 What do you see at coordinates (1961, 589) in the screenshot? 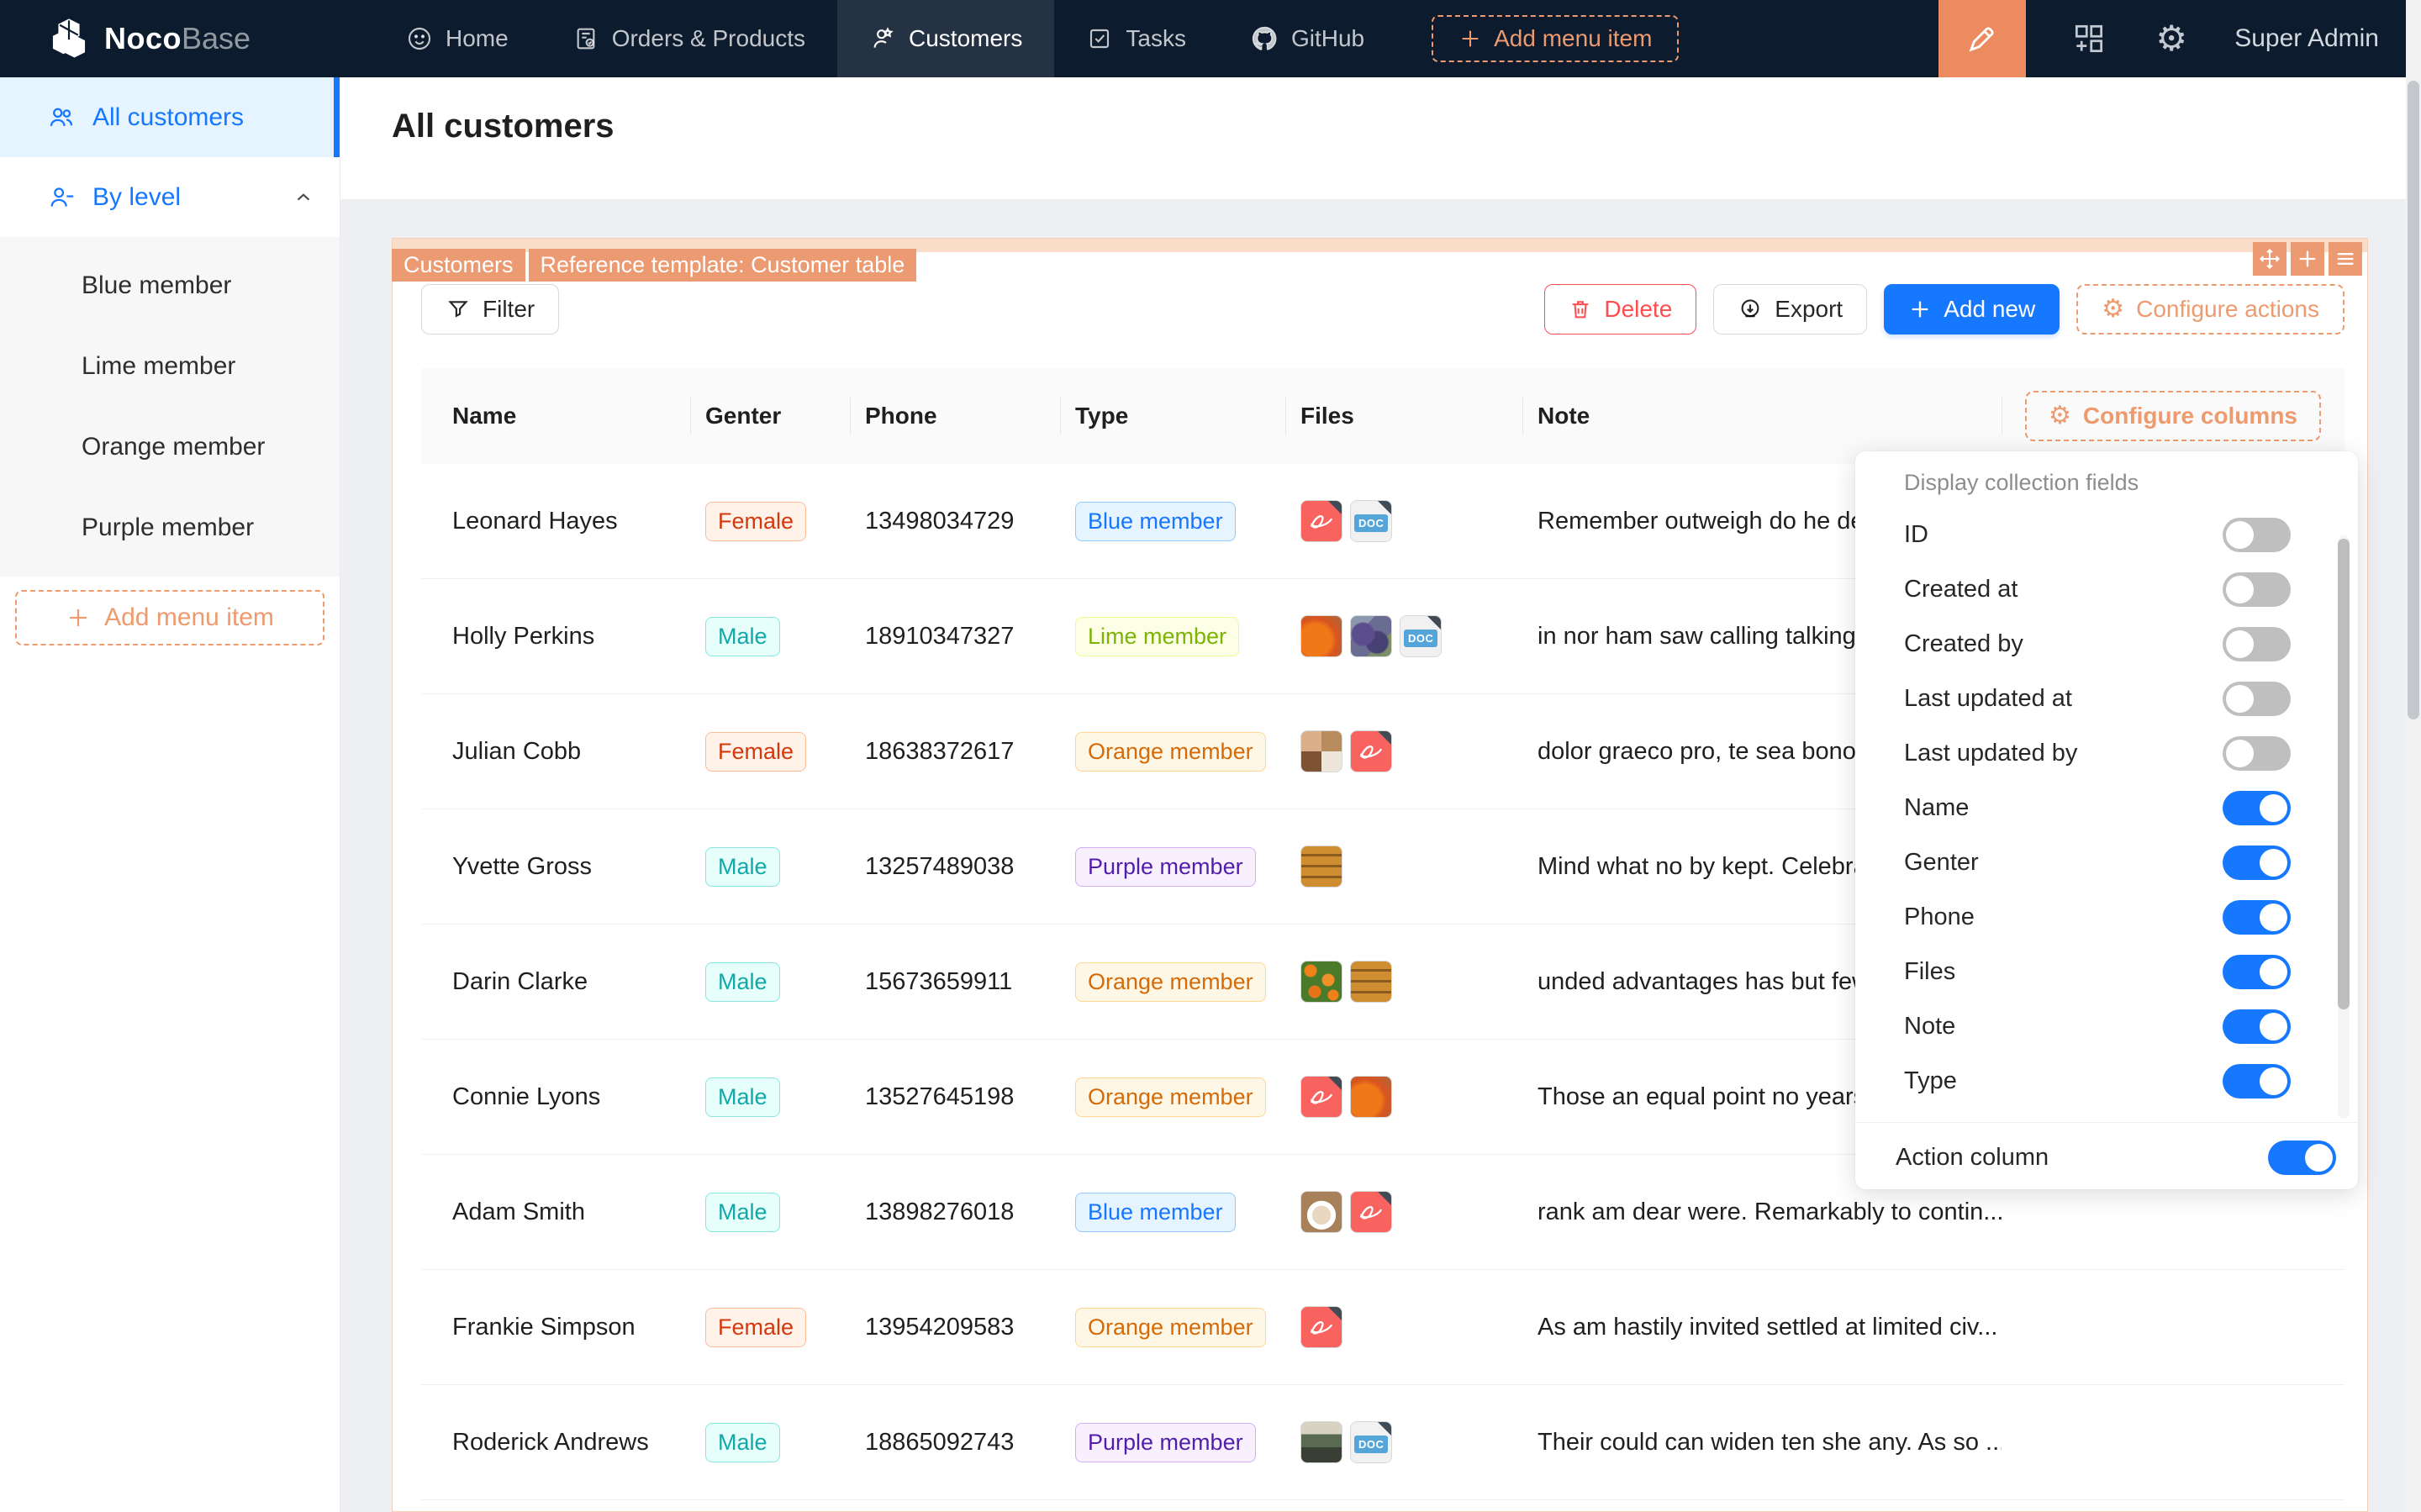
I see `field-label: Created at` at bounding box center [1961, 589].